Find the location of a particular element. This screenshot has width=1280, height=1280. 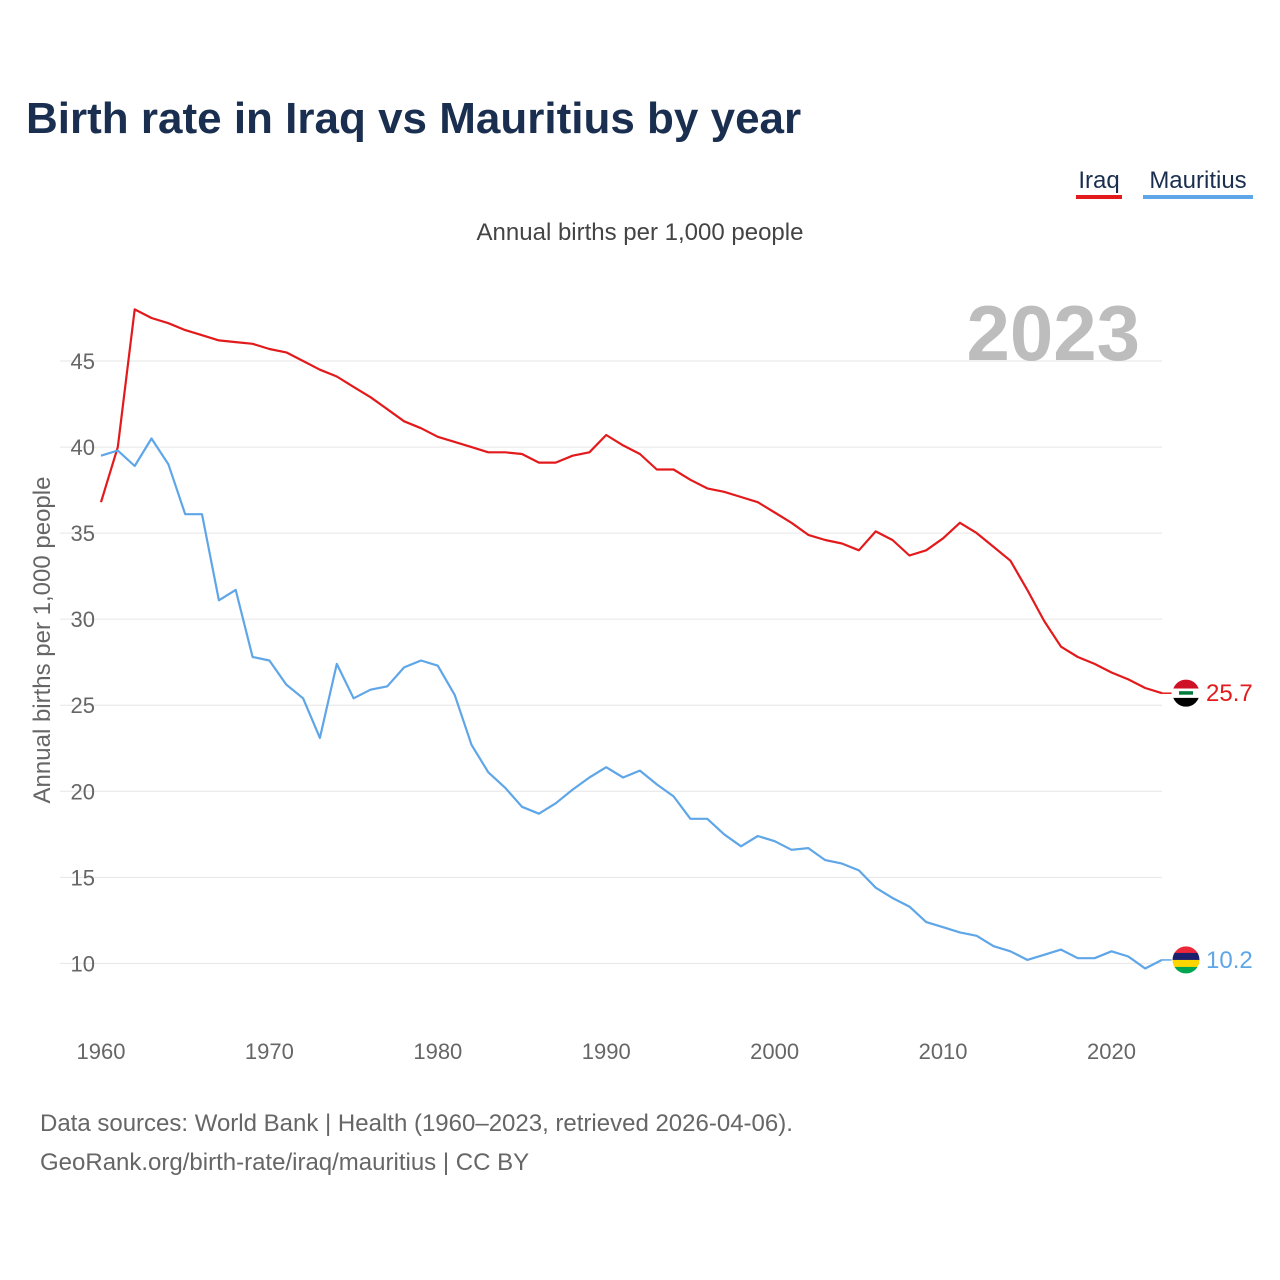

x-tick-label: 2000 is located at coordinates (774, 1051).